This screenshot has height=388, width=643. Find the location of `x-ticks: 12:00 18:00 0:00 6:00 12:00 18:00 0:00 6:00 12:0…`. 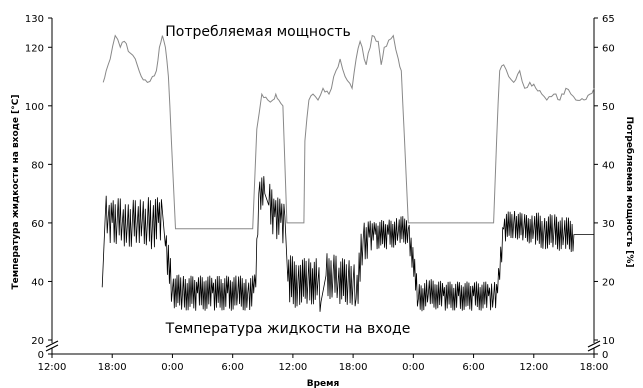

x-ticks: 12:00 18:00 0:00 6:00 12:00 18:00 0:00 6:00 12:0… is located at coordinates (323, 363).